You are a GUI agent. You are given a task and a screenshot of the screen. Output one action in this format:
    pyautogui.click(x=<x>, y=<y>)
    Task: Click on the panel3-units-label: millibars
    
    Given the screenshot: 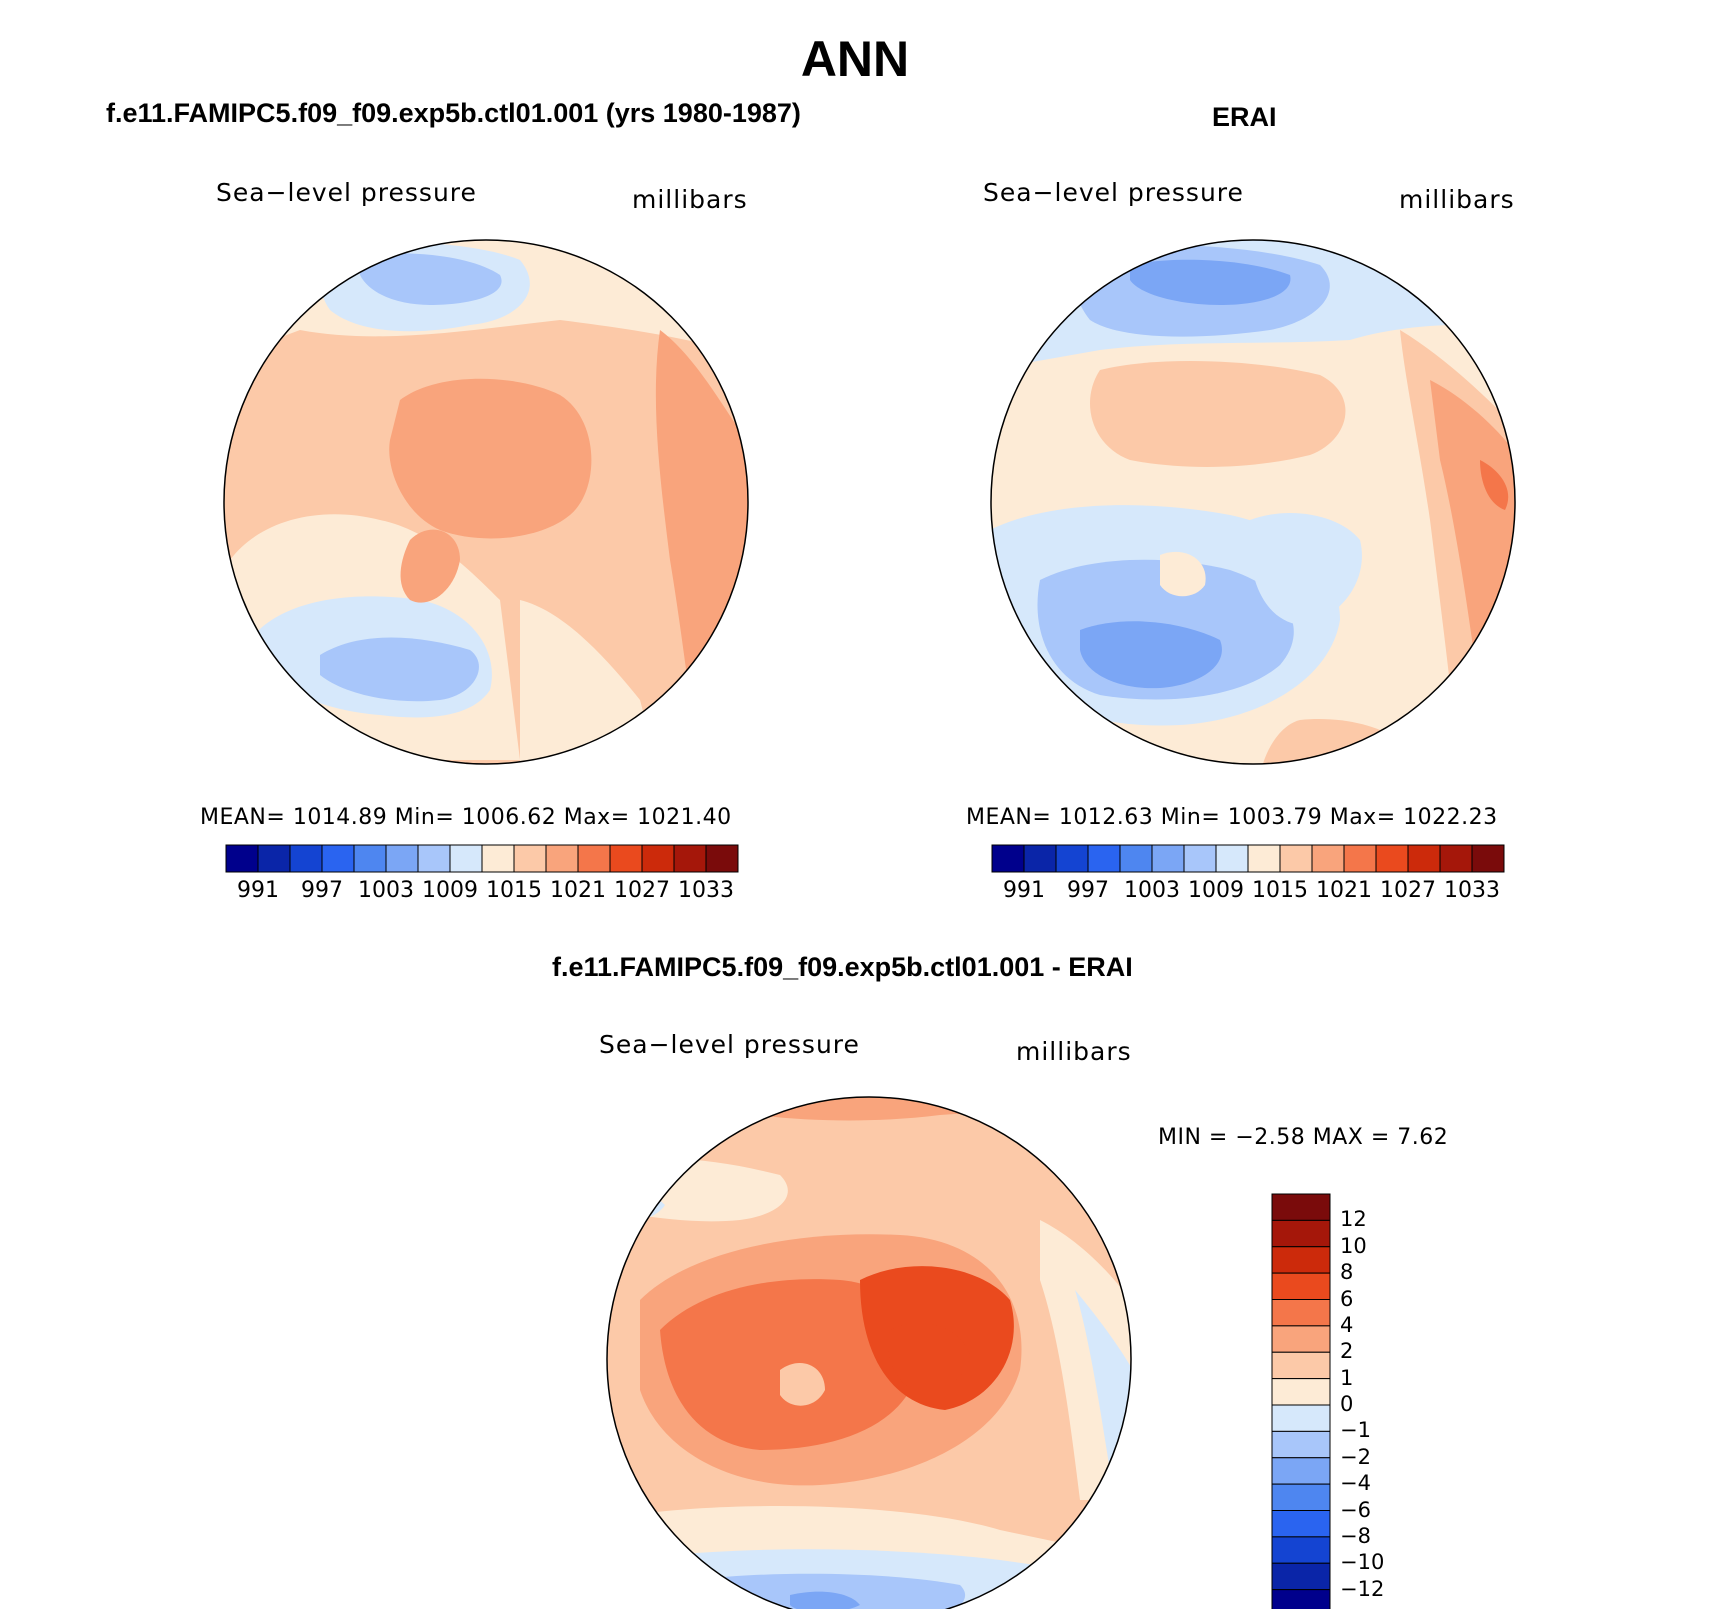 What is the action you would take?
    pyautogui.click(x=1074, y=1051)
    